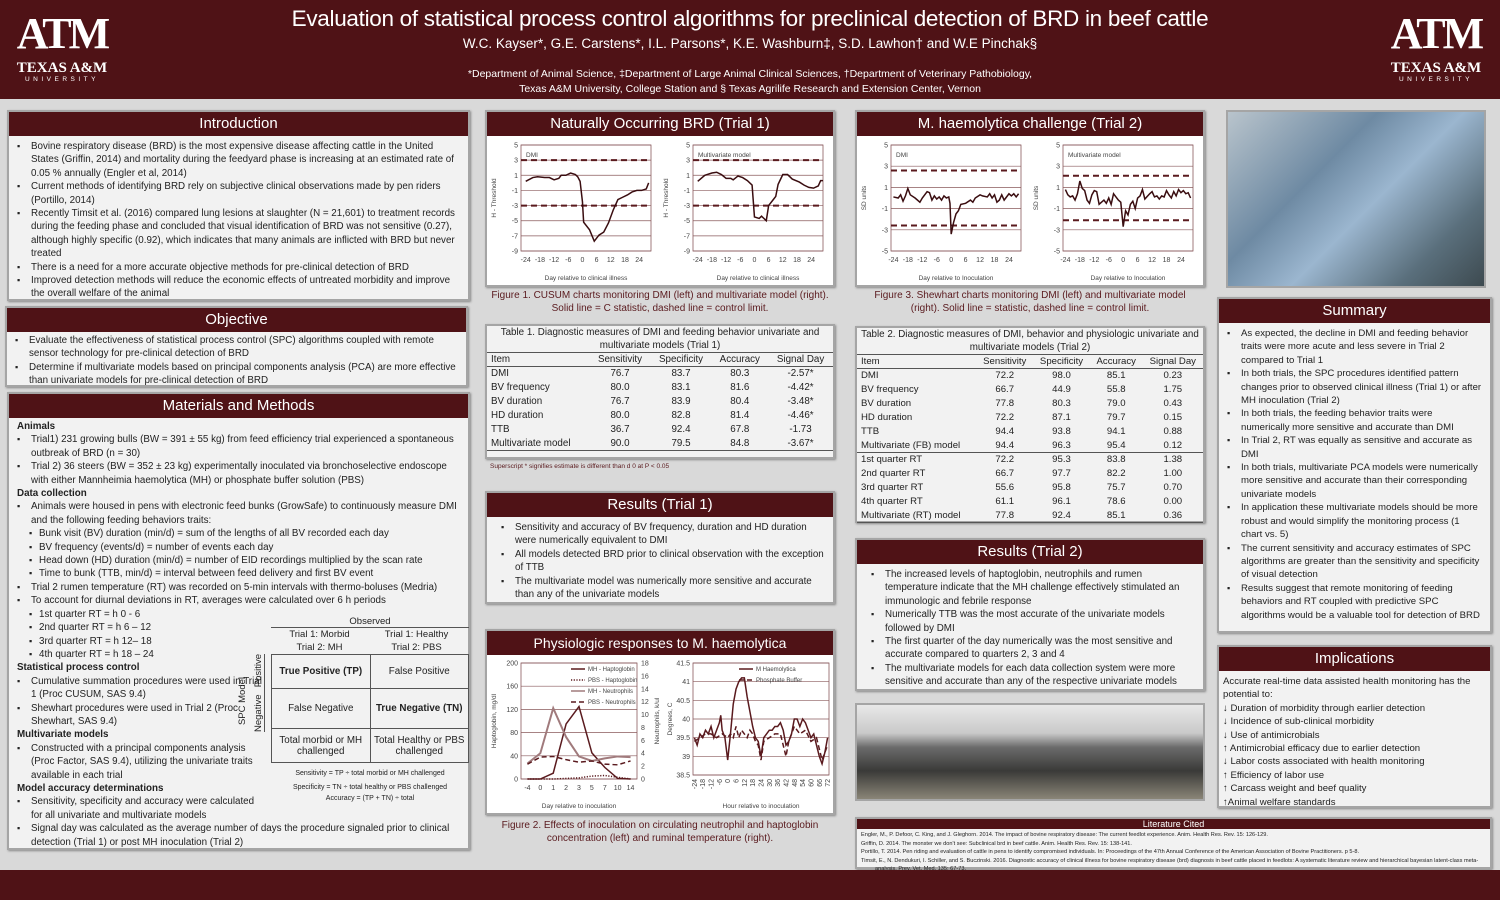  What do you see at coordinates (1172, 515) in the screenshot?
I see `table-cell: 0.36` at bounding box center [1172, 515].